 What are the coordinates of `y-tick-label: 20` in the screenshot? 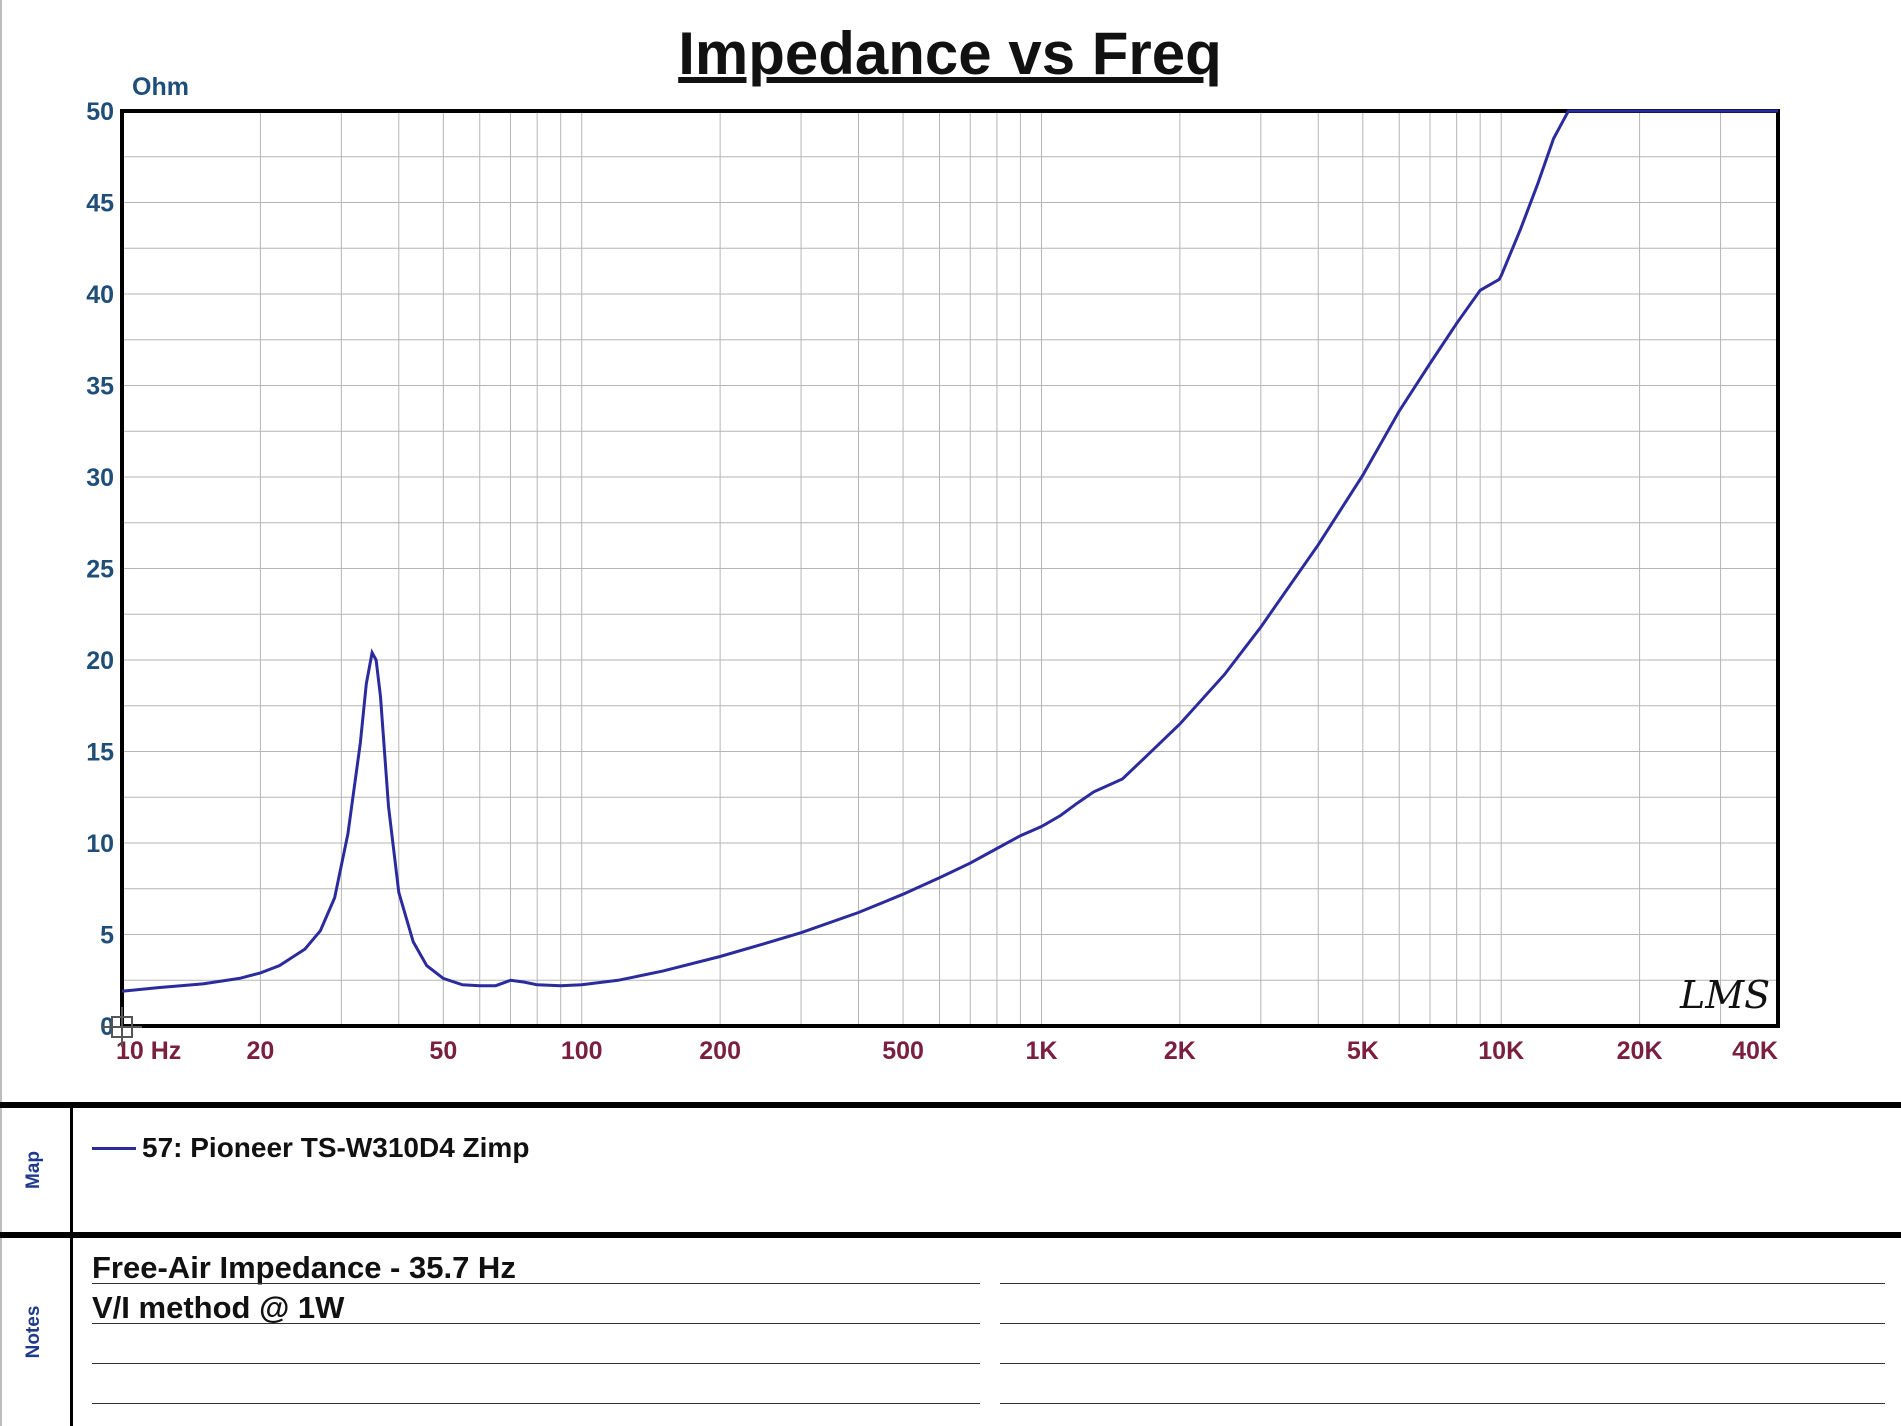 It's located at (100, 661).